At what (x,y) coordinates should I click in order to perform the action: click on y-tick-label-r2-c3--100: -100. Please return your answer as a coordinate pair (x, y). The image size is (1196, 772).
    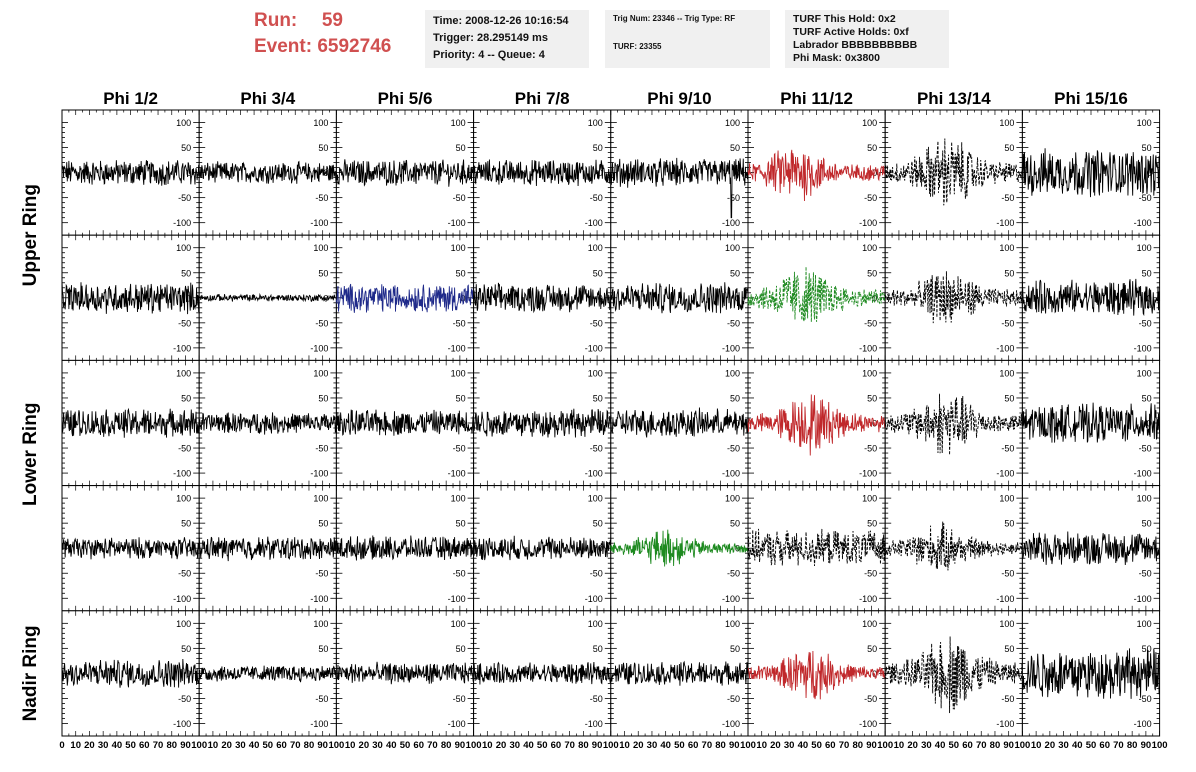
    Looking at the image, I should click on (457, 348).